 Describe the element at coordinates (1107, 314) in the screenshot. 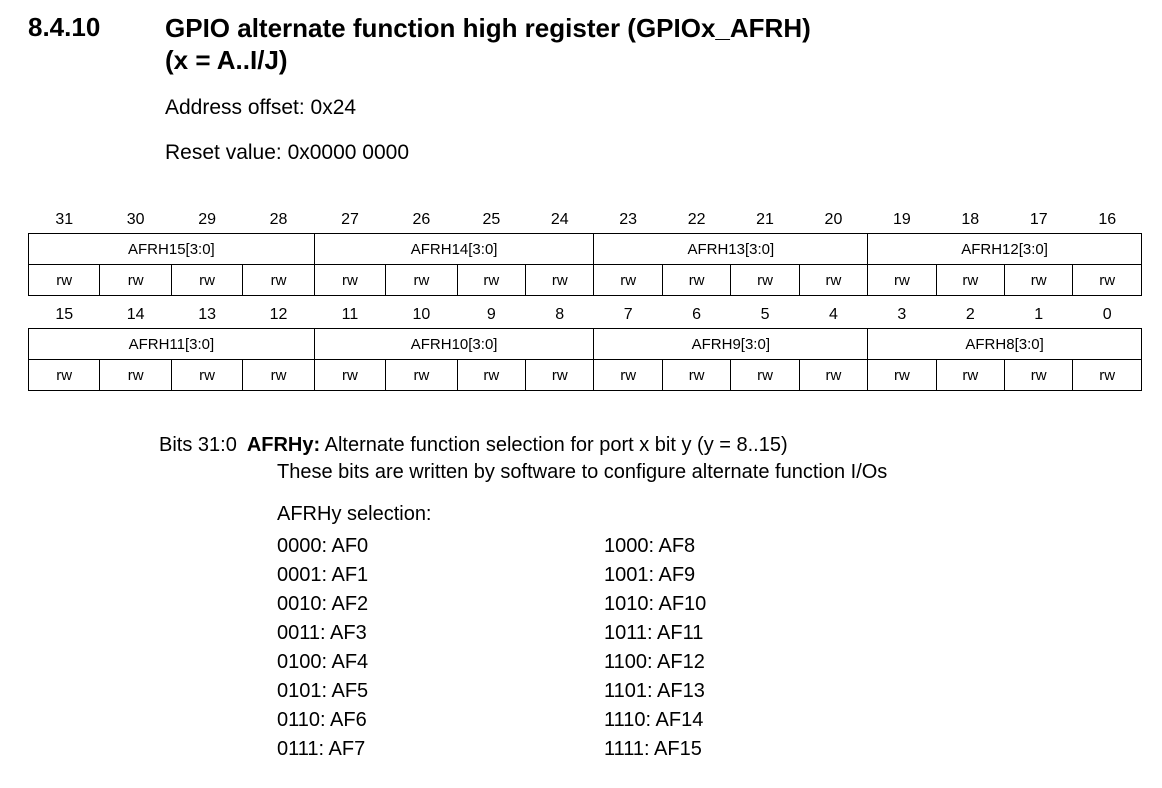

I see `bit-number: 0` at that location.